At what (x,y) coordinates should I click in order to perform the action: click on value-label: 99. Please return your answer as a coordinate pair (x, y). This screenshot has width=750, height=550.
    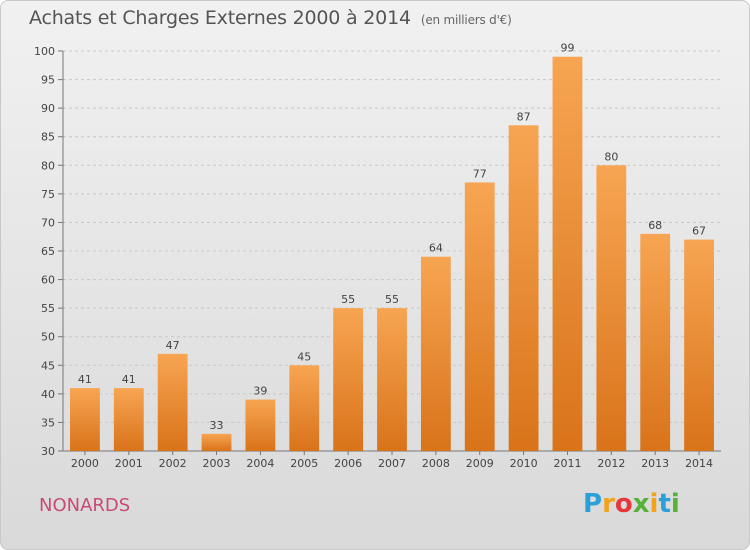
    Looking at the image, I should click on (567, 48).